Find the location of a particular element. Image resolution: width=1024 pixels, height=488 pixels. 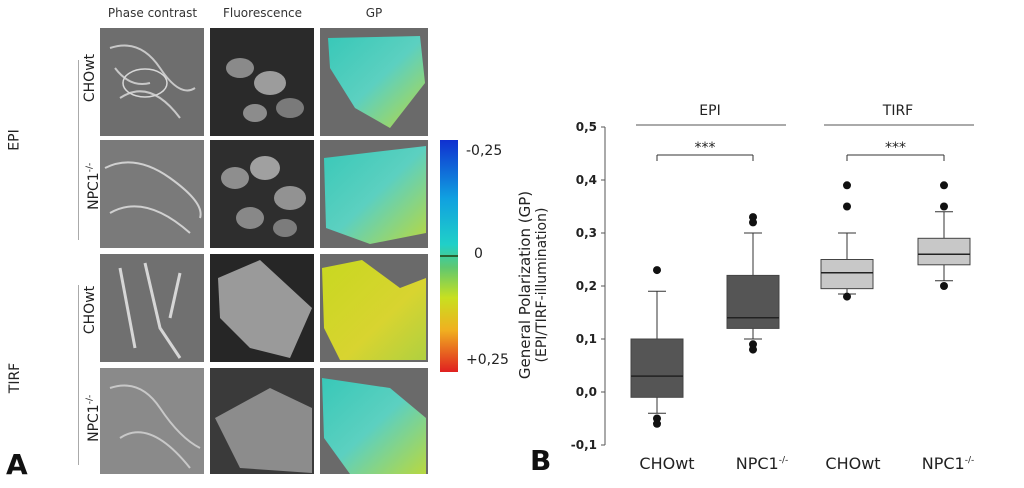

row-label-tirf-chowt: CHOwt is located at coordinates (90, 310).